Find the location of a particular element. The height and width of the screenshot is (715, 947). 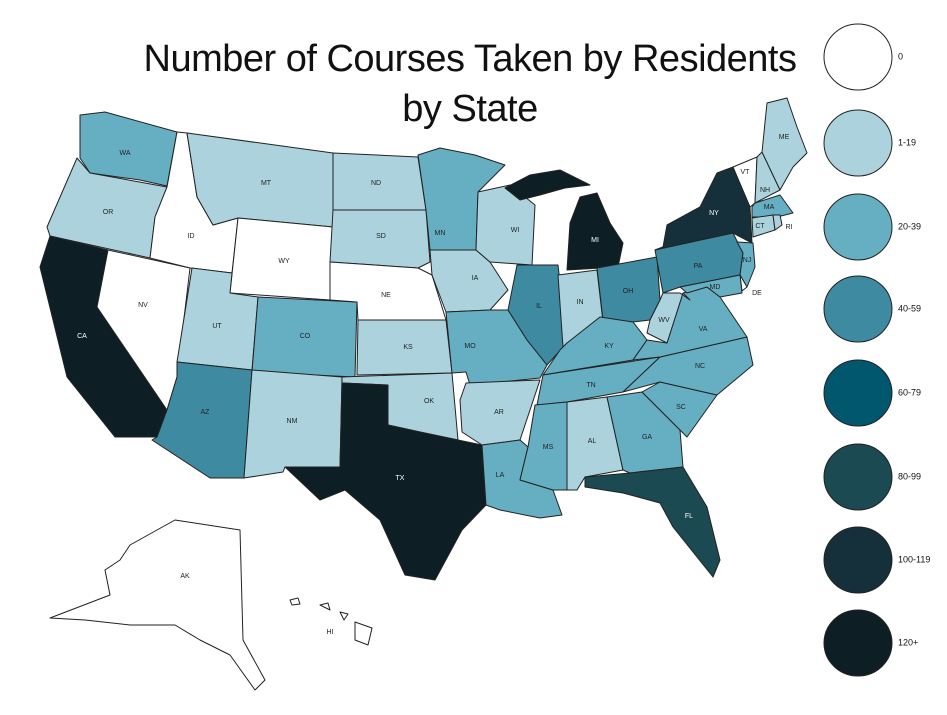

legend-item: 0 is located at coordinates (863, 57).